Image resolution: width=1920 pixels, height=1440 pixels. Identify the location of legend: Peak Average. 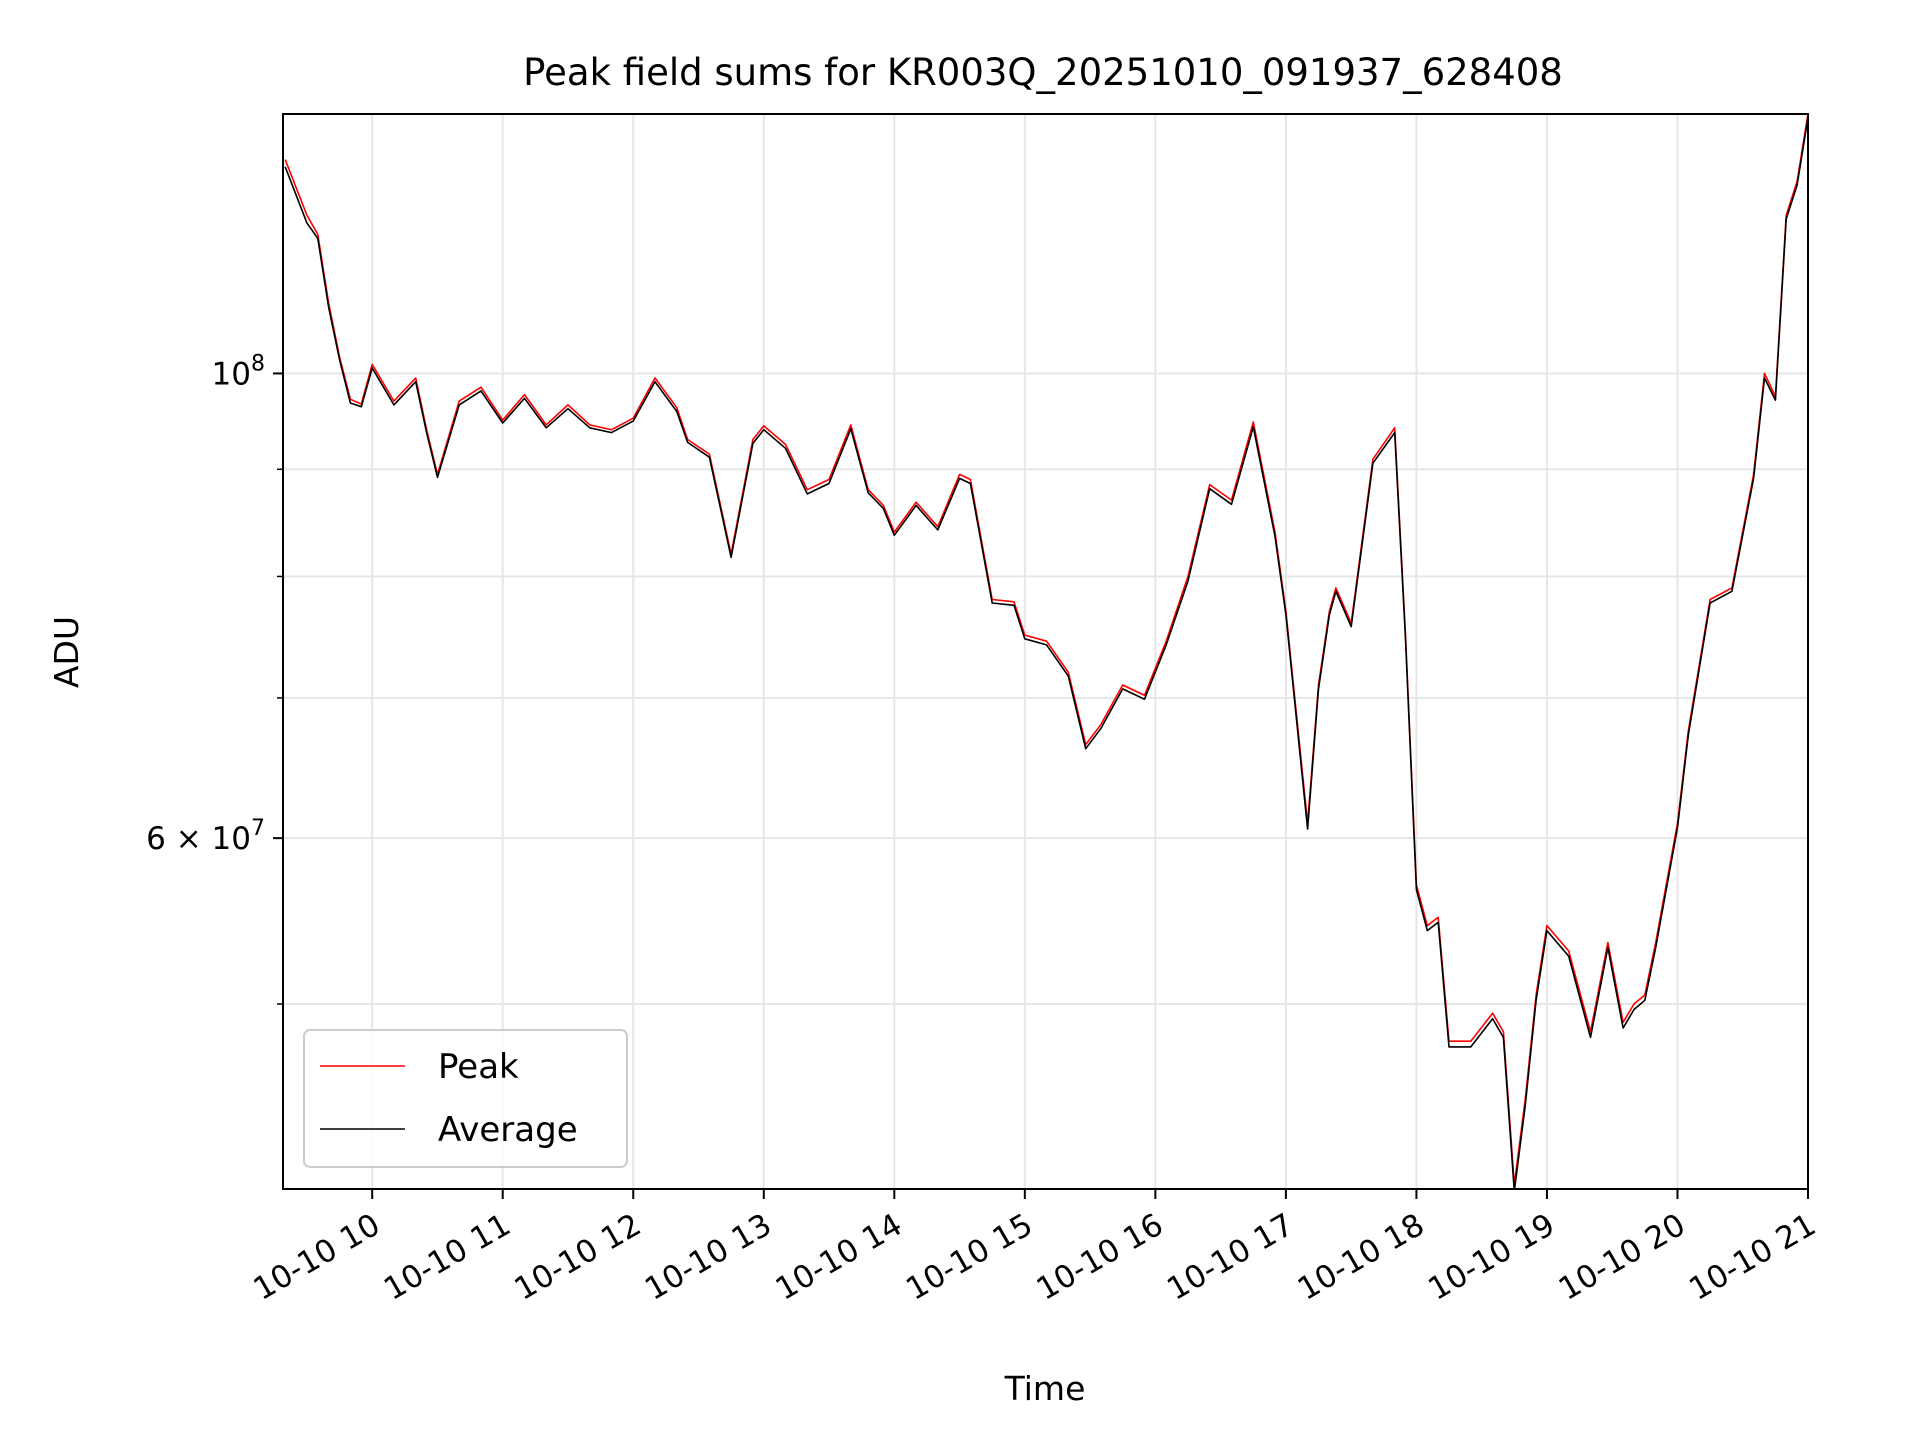
(465, 1098).